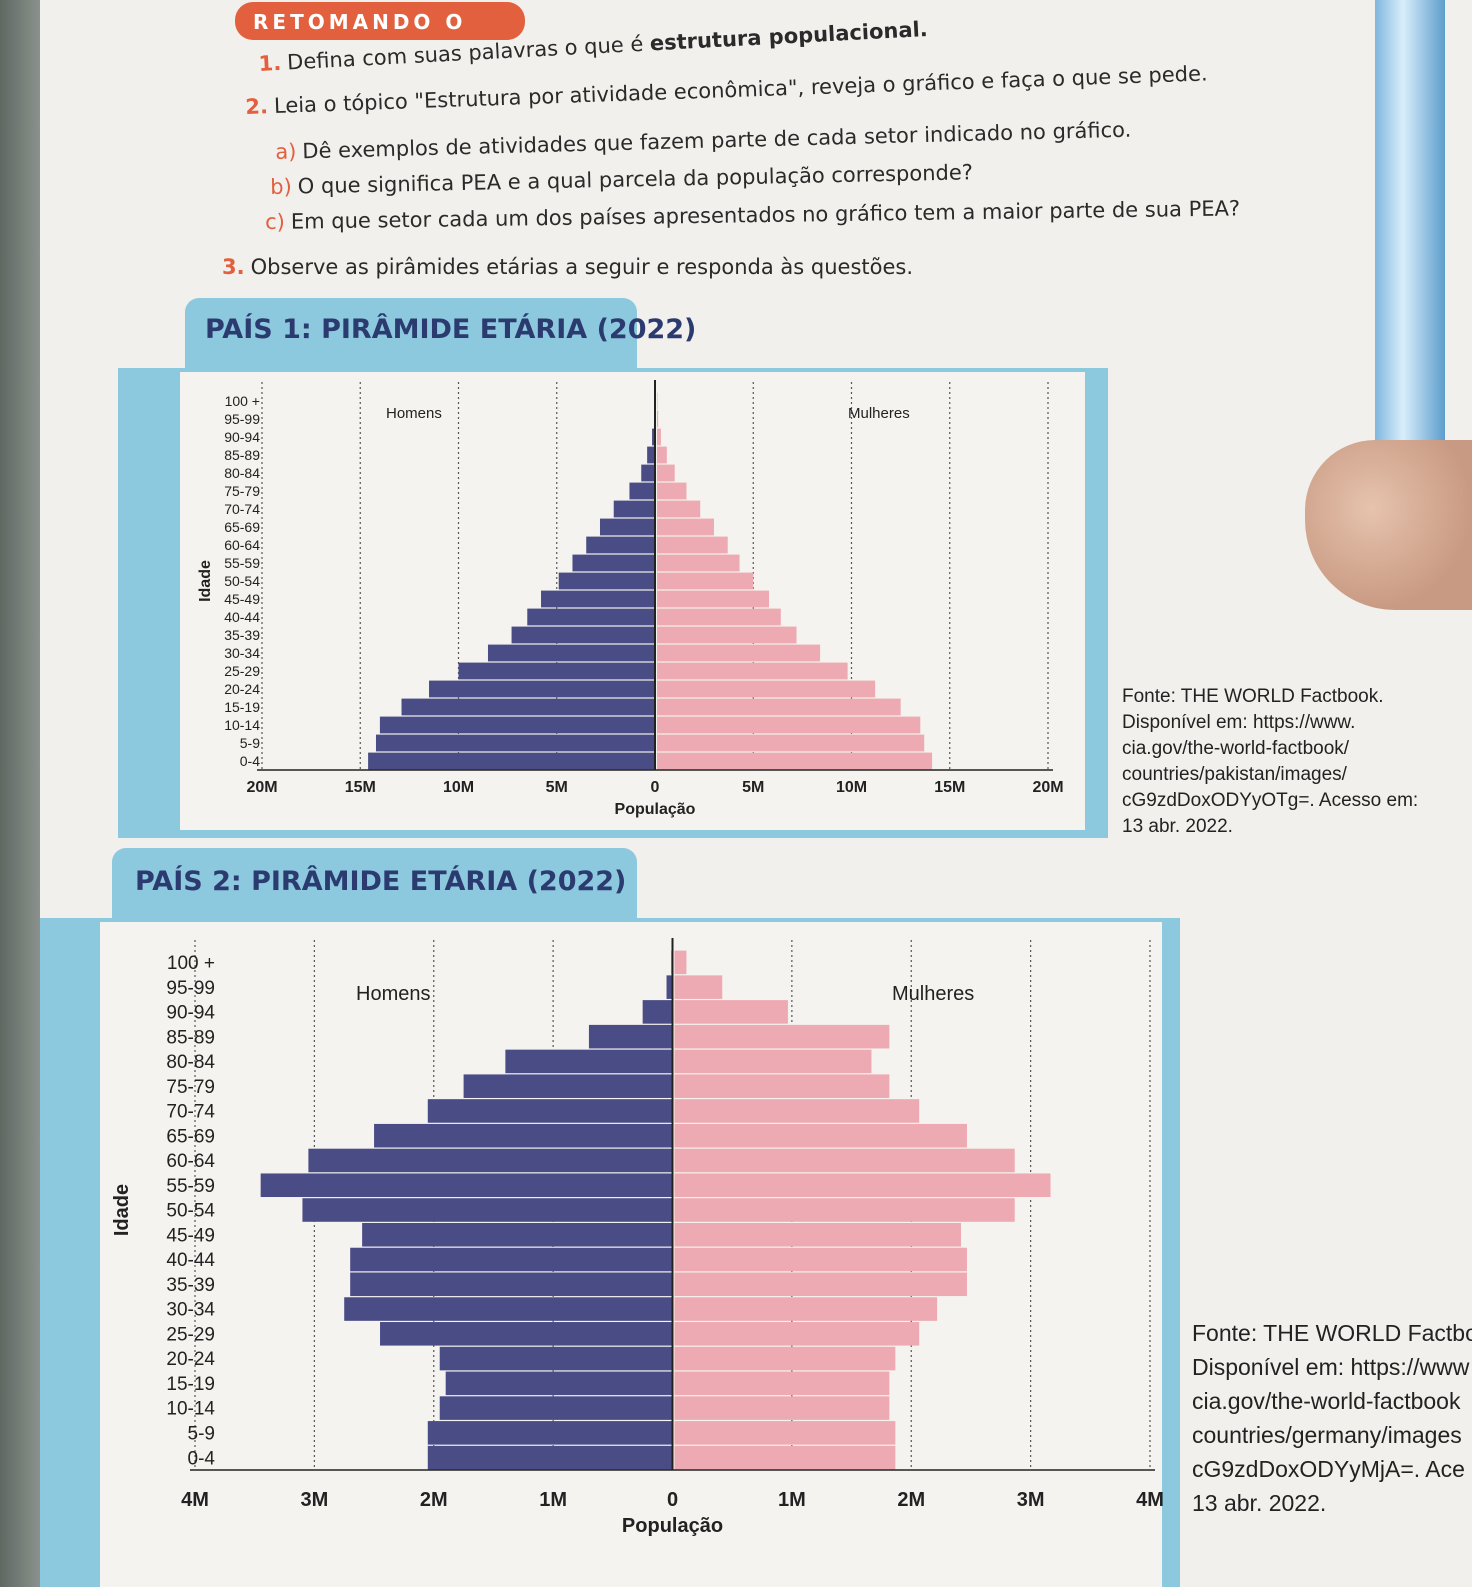  I want to click on x-tick-label: 15M, so click(949, 787).